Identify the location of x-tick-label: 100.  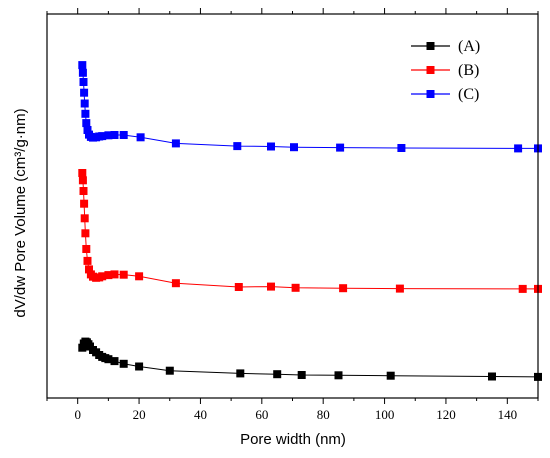
(385, 414).